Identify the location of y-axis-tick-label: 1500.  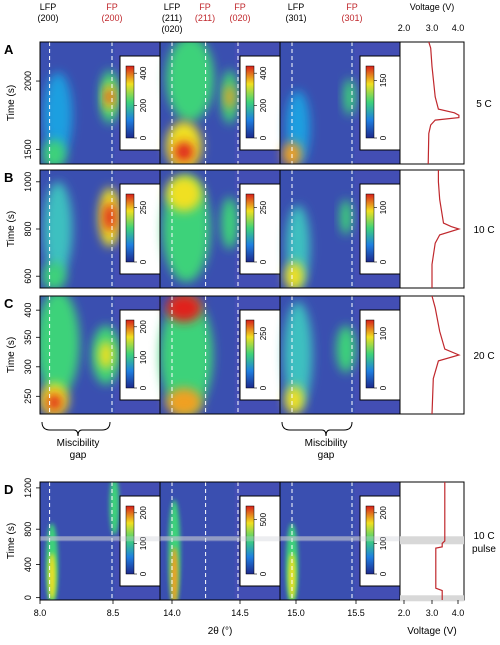
(28, 149).